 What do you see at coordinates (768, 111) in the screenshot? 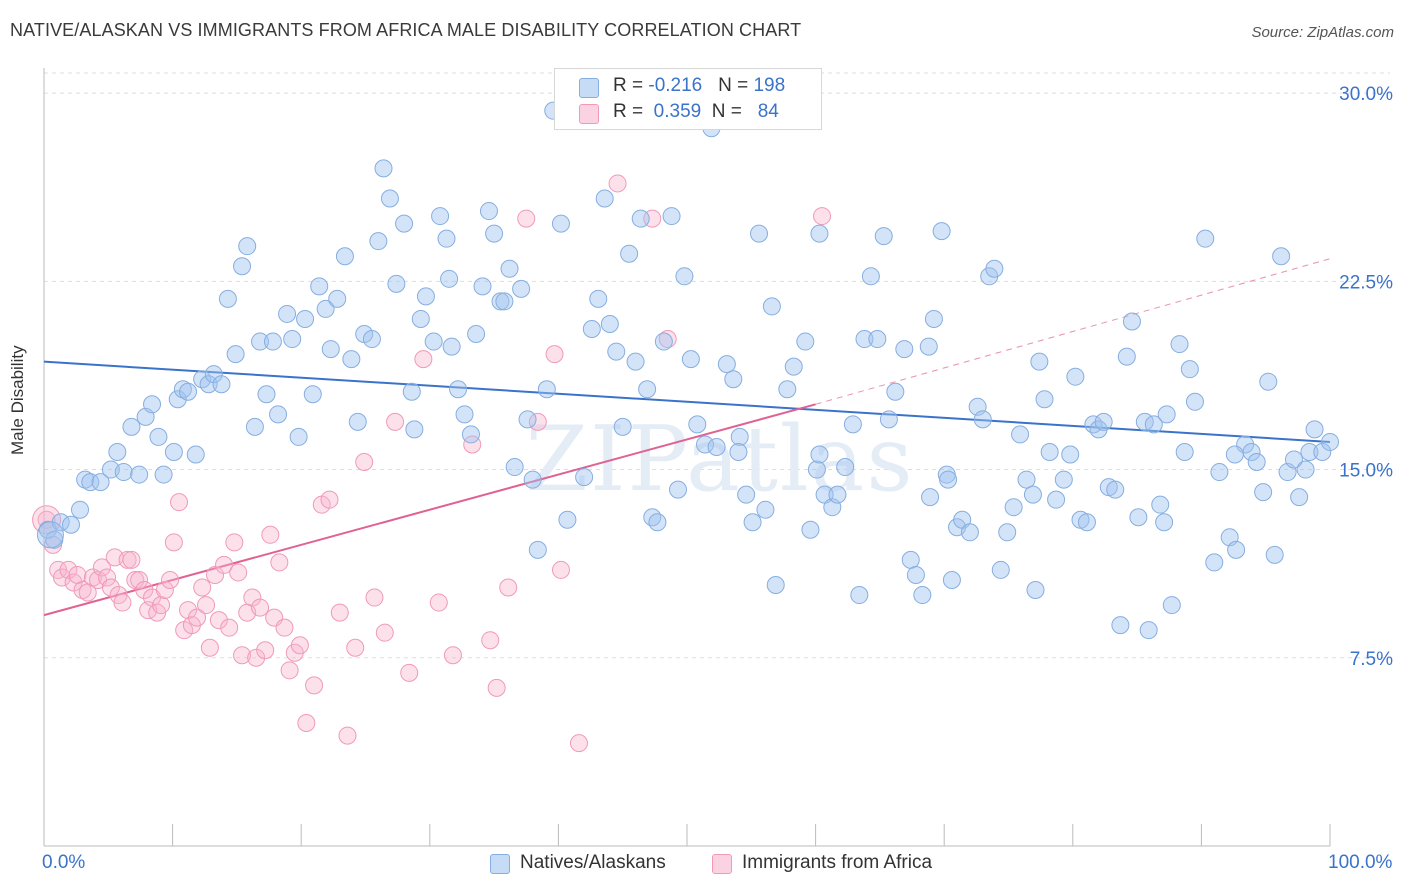
I see `n-value: 84` at bounding box center [768, 111].